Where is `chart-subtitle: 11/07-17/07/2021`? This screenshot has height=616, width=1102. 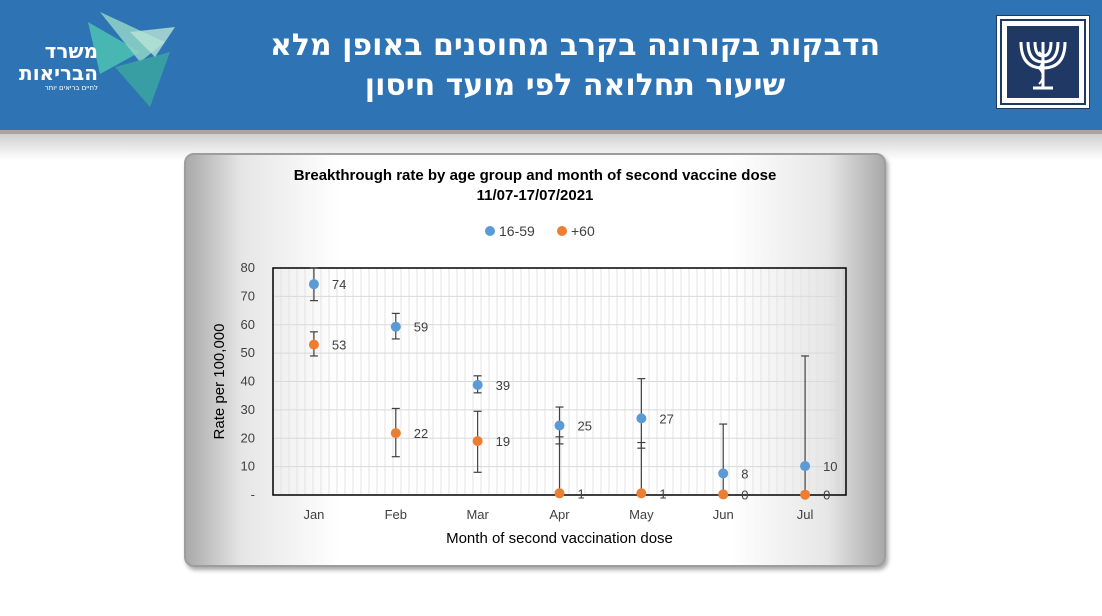 chart-subtitle: 11/07-17/07/2021 is located at coordinates (535, 195).